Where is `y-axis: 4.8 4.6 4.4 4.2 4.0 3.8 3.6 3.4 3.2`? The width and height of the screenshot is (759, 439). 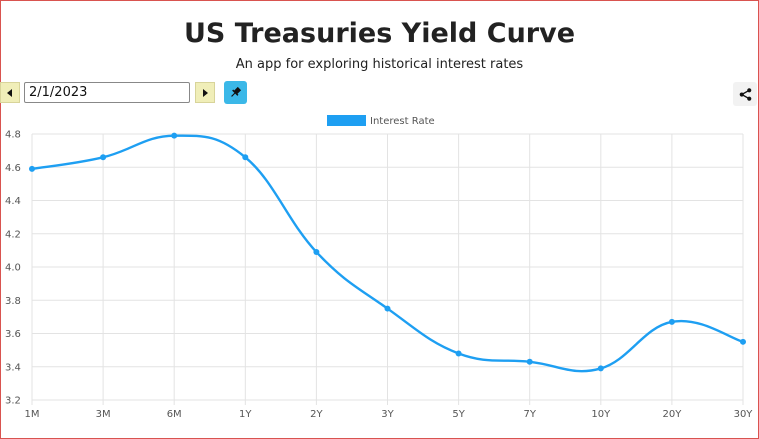
y-axis: 4.8 4.6 4.4 4.2 4.0 3.8 3.6 3.4 3.2 is located at coordinates (13, 268).